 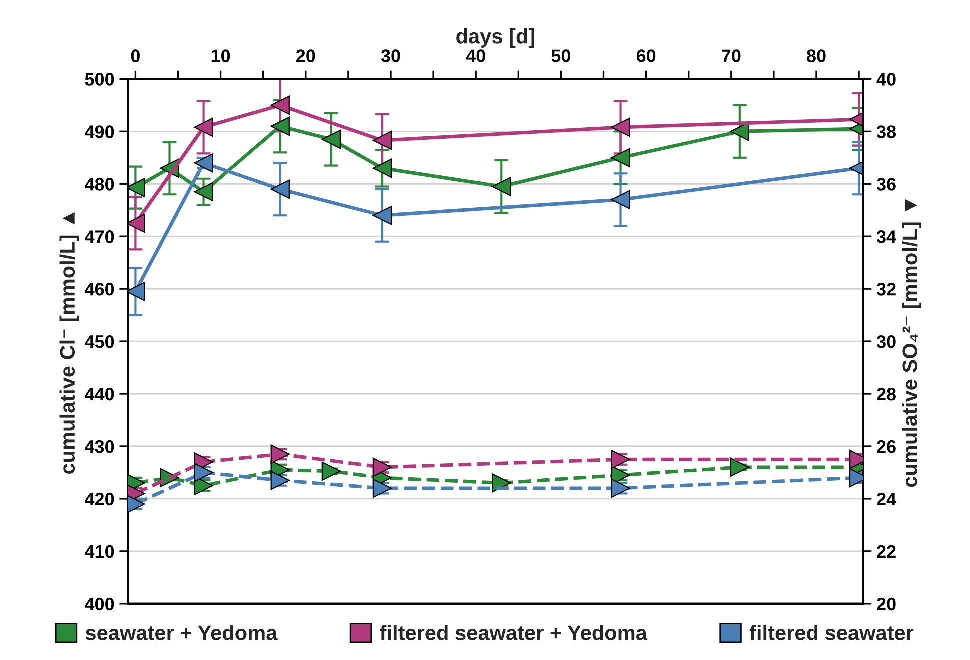 What do you see at coordinates (99, 394) in the screenshot?
I see `y-tick-label: 440` at bounding box center [99, 394].